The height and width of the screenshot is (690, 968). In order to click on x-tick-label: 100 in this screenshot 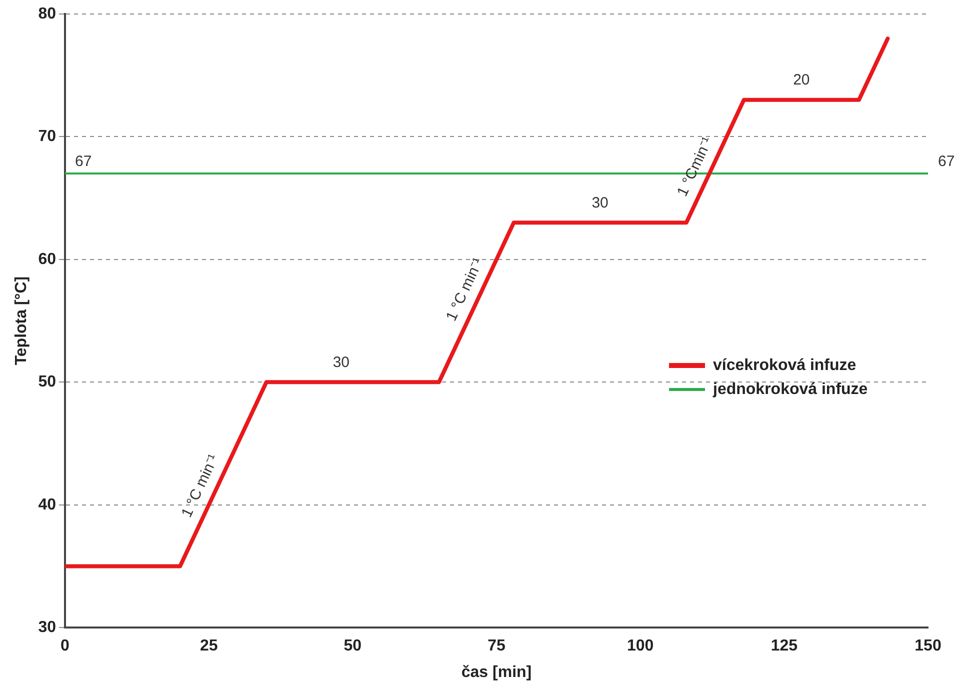, I will do `click(640, 646)`.